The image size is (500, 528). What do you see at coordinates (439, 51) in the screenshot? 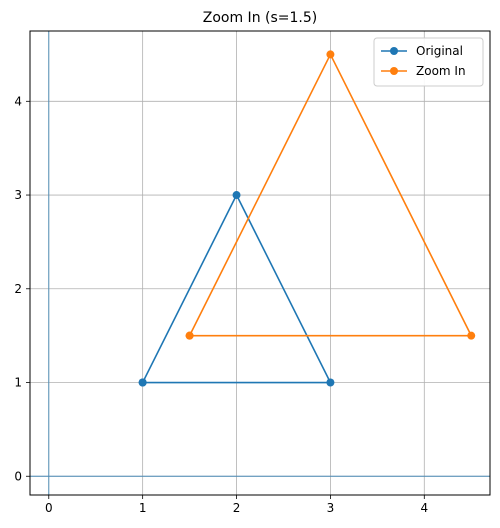
I see `legend-label: Original` at bounding box center [439, 51].